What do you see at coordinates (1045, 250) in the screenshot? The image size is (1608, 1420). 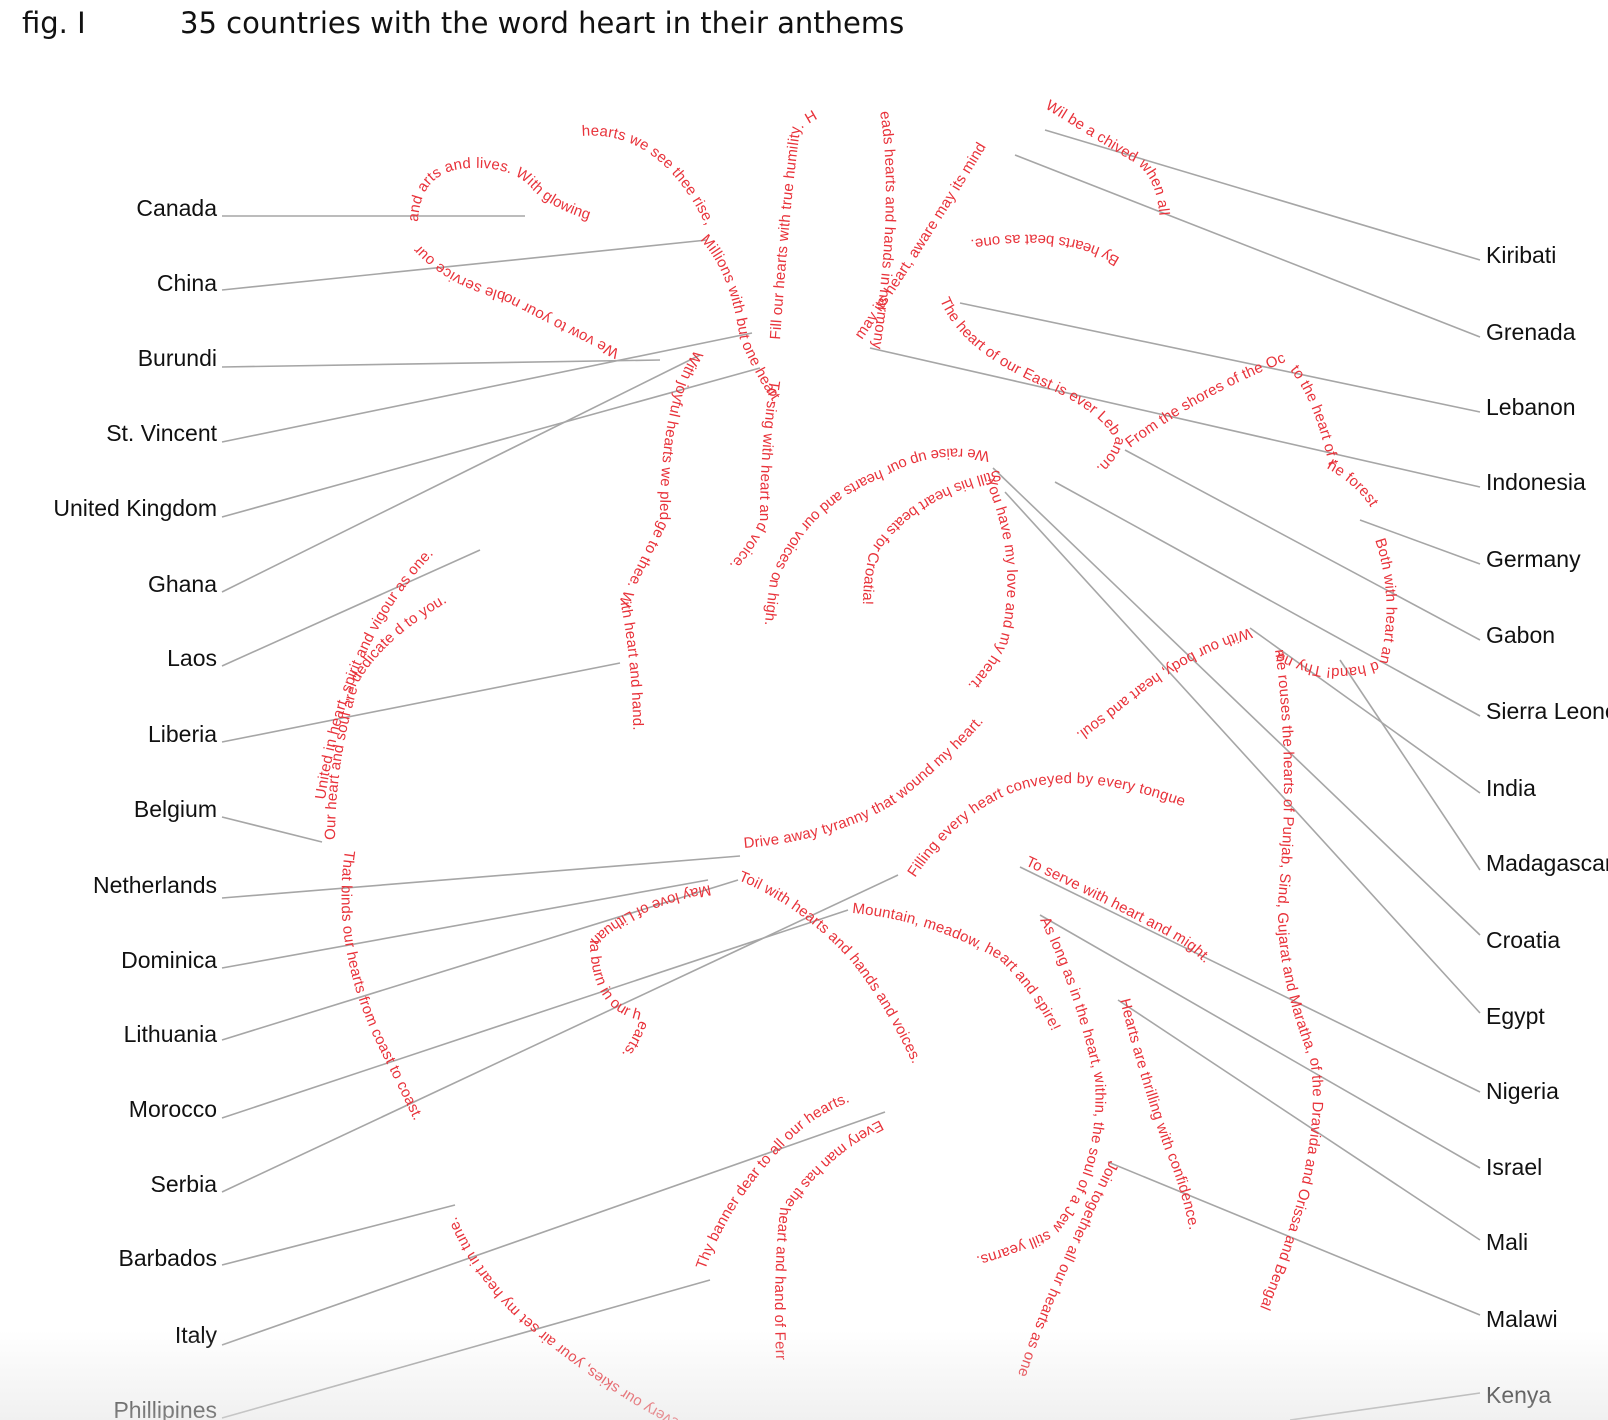 I see `lyric-line: By hearts beat as one.` at bounding box center [1045, 250].